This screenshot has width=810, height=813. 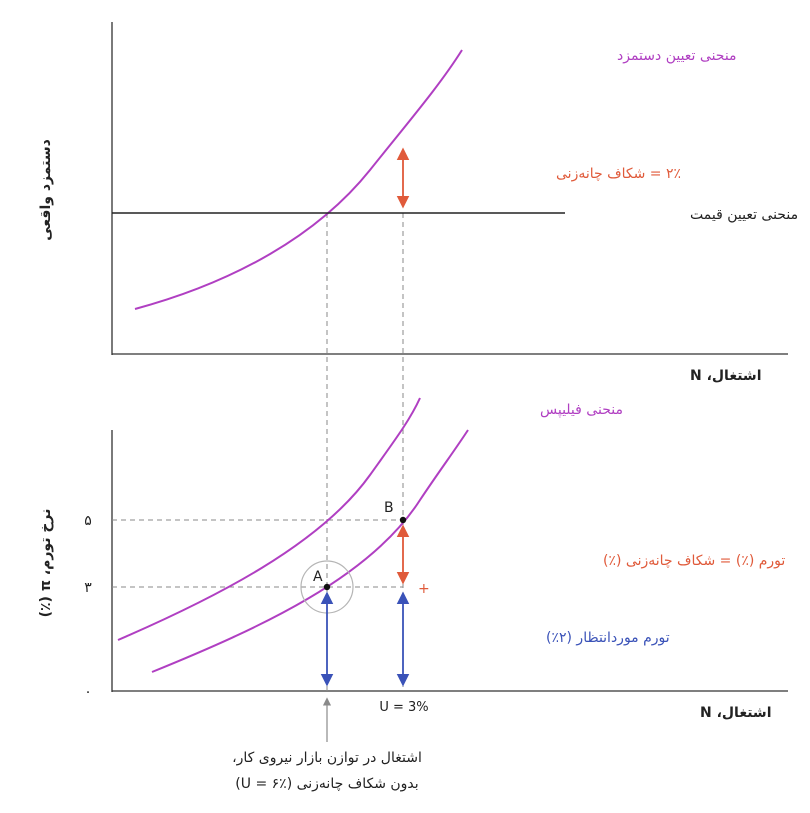 What do you see at coordinates (389, 508) in the screenshot?
I see `point-b-label: B` at bounding box center [389, 508].